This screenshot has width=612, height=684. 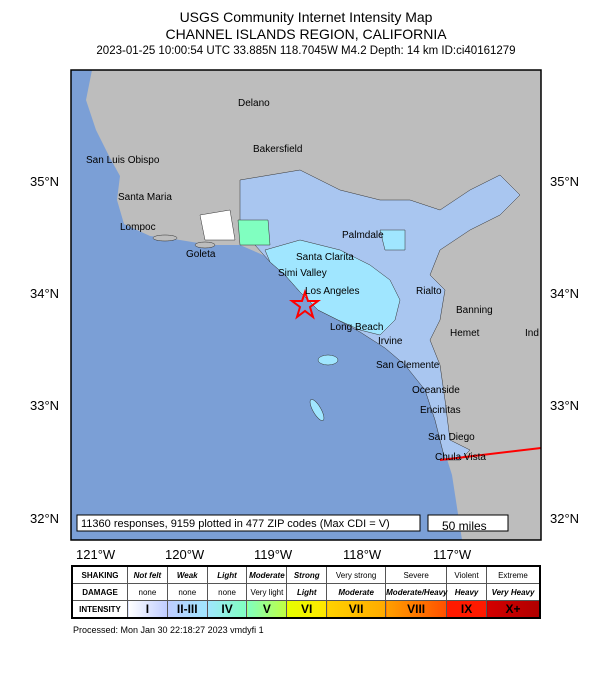 I want to click on damage-cell: Moderate, so click(x=356, y=592).